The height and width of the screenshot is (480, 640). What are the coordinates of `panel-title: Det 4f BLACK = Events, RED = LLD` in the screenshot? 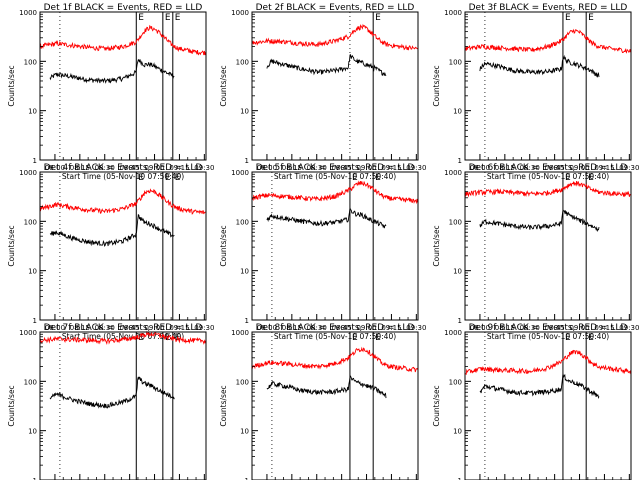 It's located at (123, 168).